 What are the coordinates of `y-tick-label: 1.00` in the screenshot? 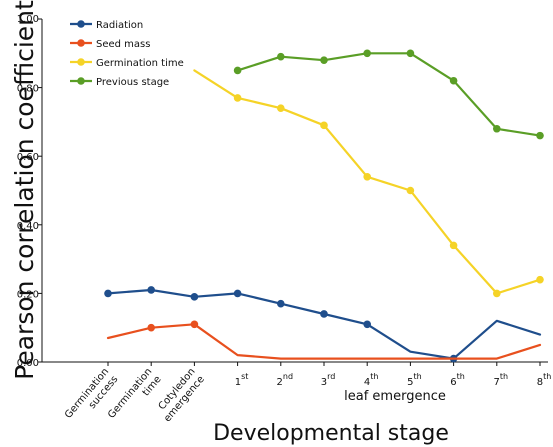 It's located at (28, 19).